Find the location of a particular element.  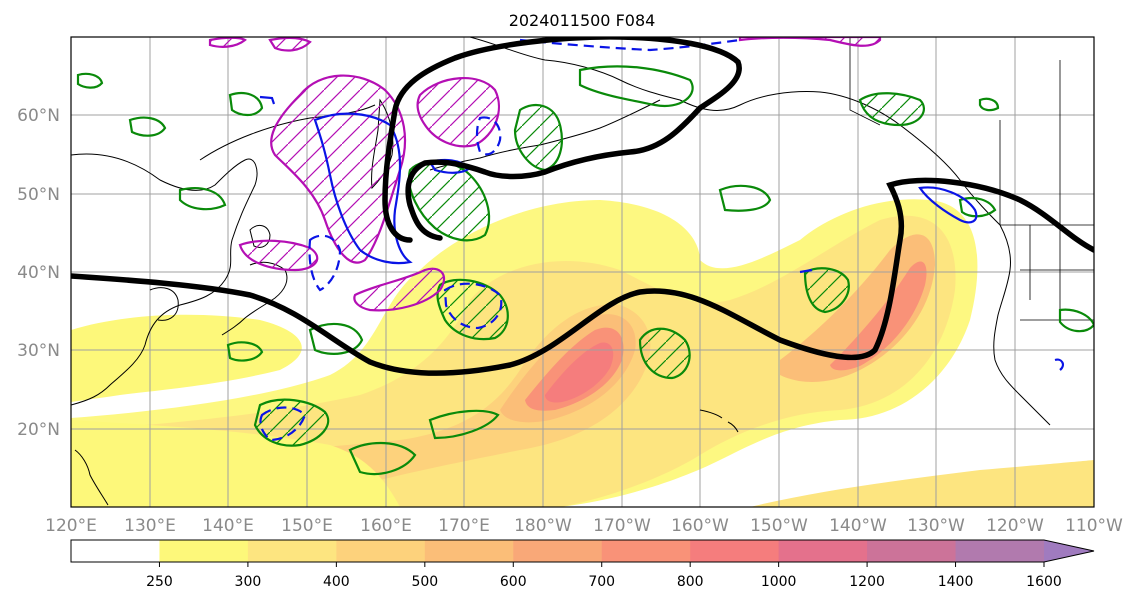

magenta-region-top2 is located at coordinates (290, 44).